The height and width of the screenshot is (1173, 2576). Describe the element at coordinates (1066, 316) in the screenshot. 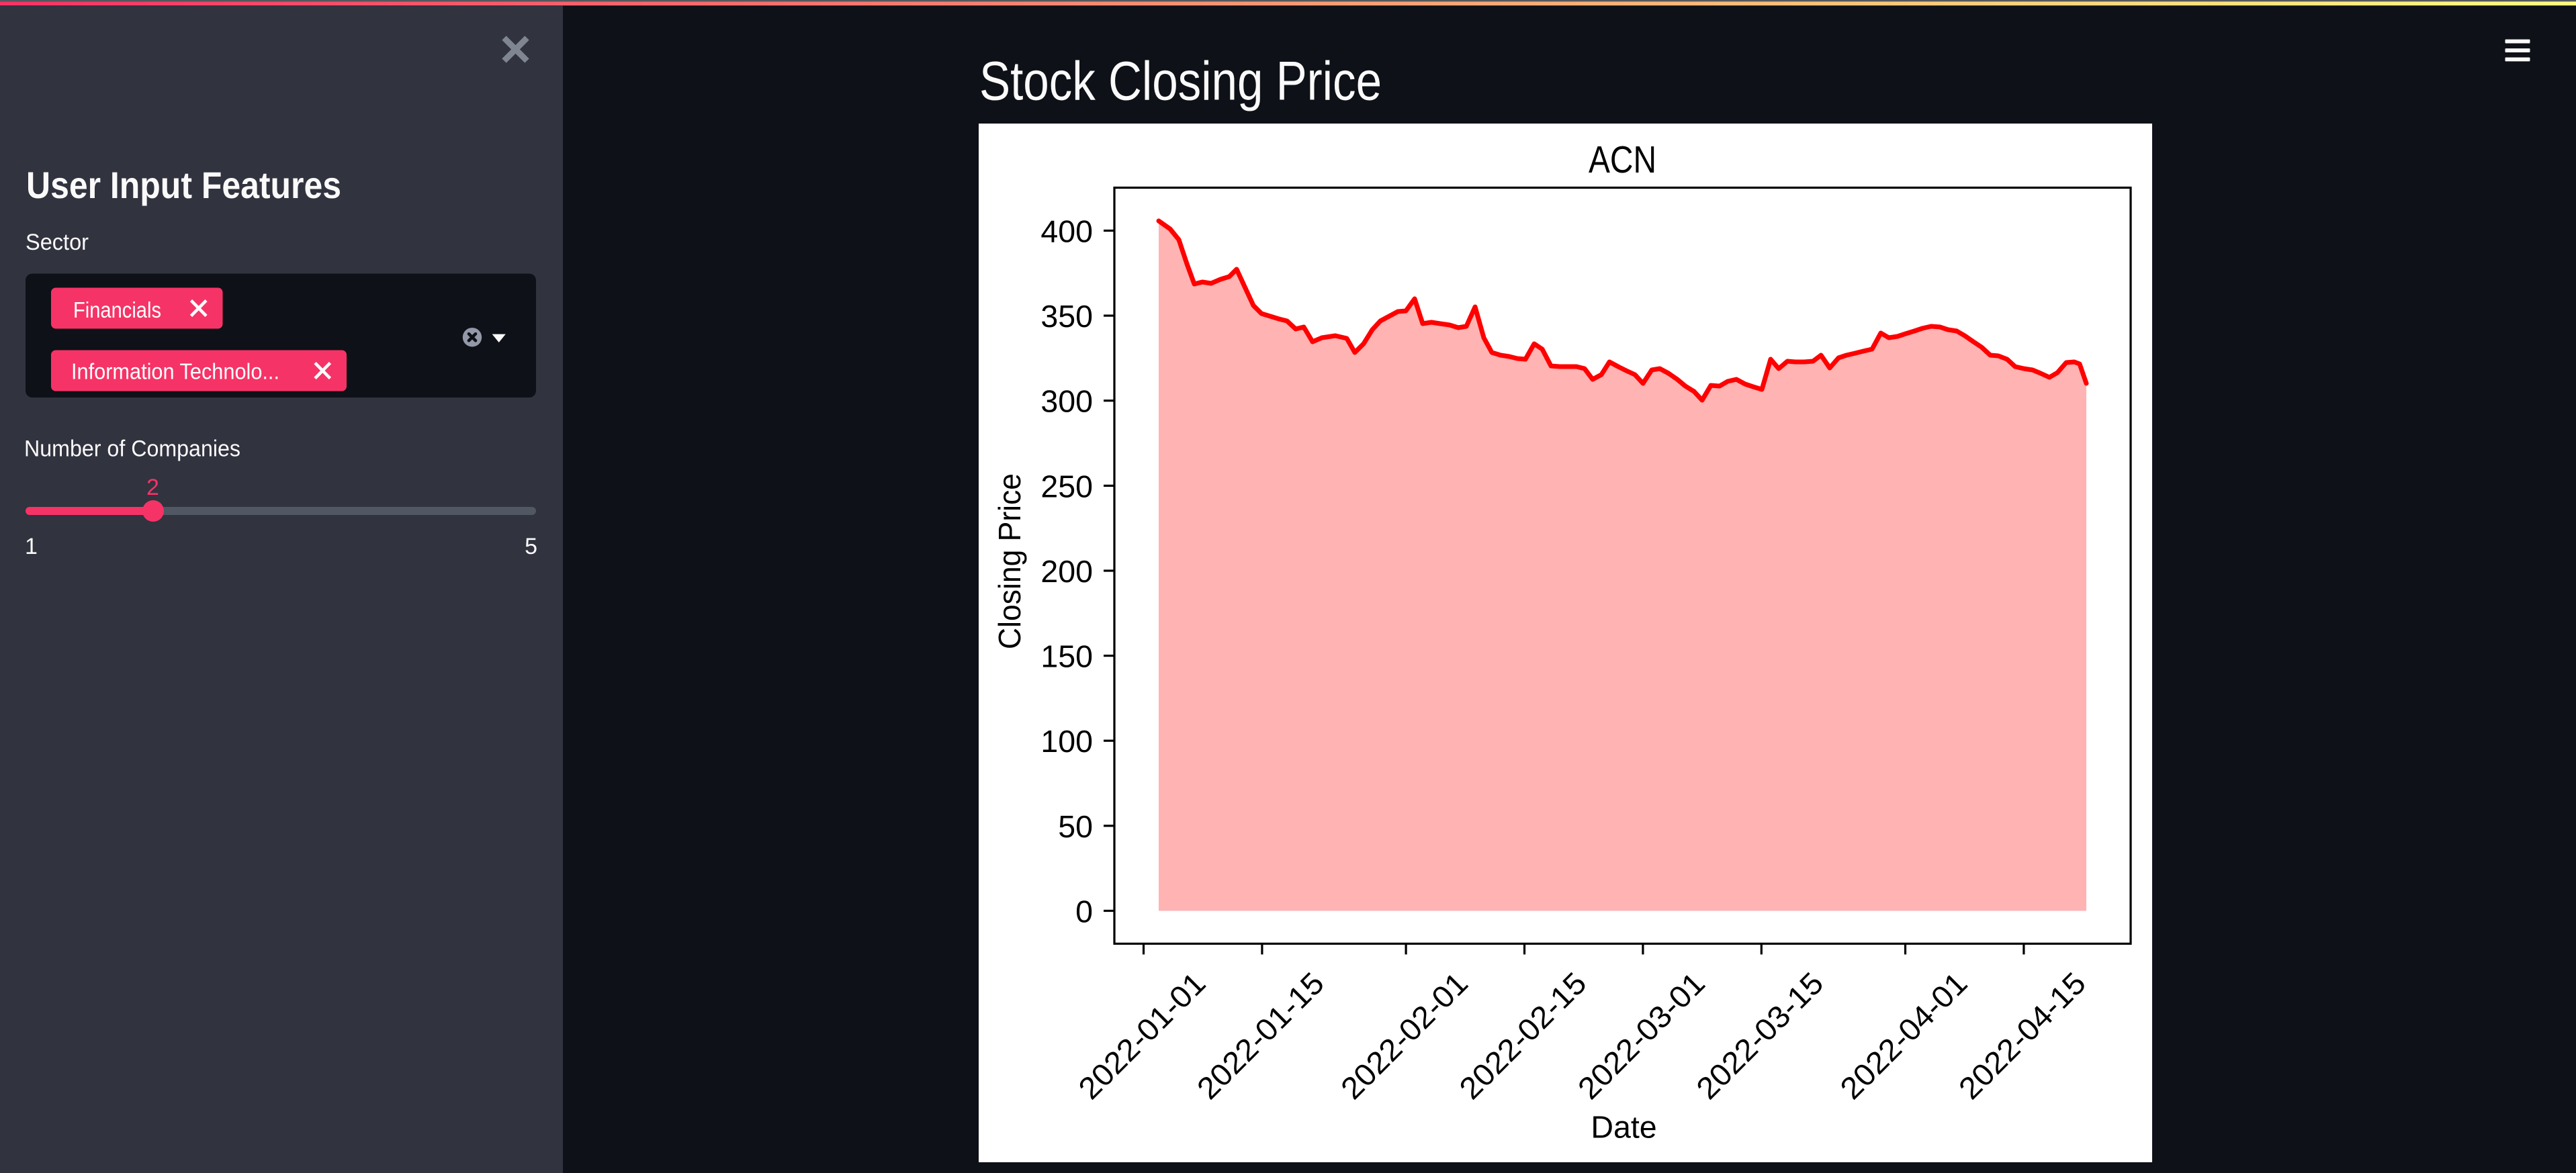

I see `svg-text: 350` at that location.